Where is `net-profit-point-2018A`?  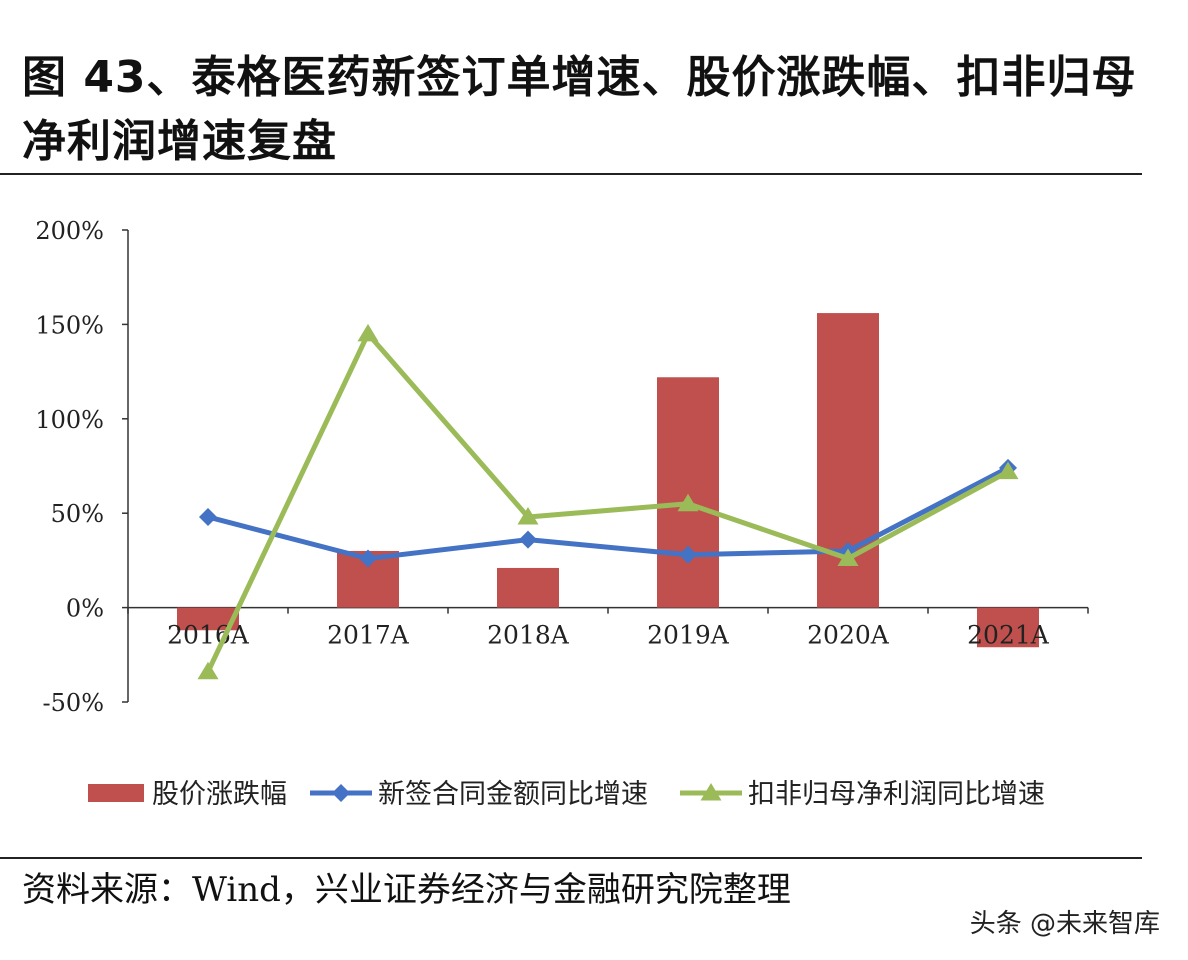
net-profit-point-2018A is located at coordinates (528, 515).